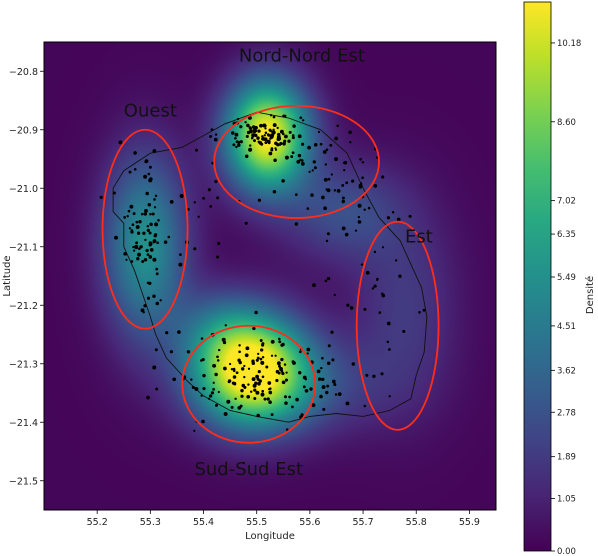  Describe the element at coordinates (566, 413) in the screenshot. I see `colorbar-tick-label: 2.78` at that location.